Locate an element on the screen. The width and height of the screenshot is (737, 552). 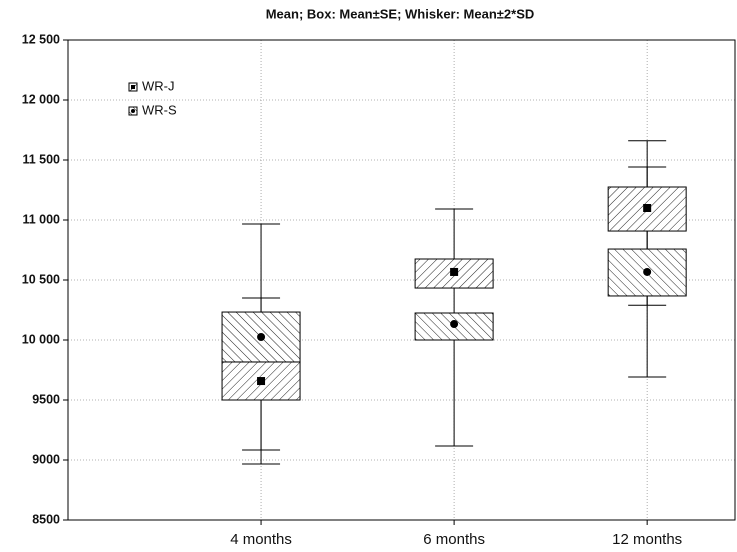
y-tick-label: 8500 is located at coordinates (46, 519).